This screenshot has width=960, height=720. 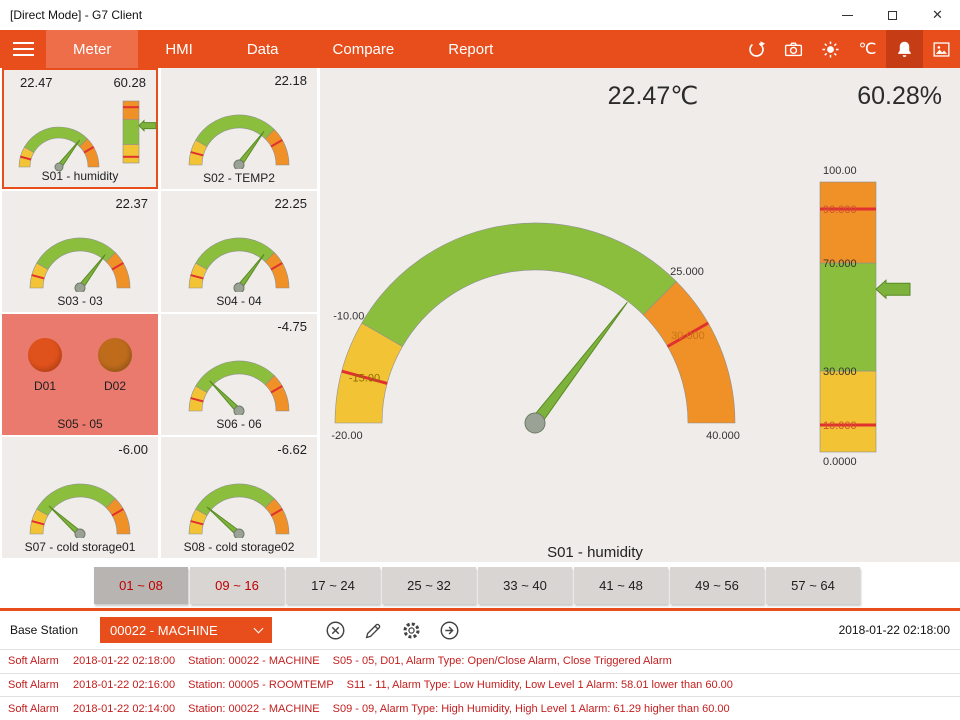 I want to click on go-button, so click(x=449, y=630).